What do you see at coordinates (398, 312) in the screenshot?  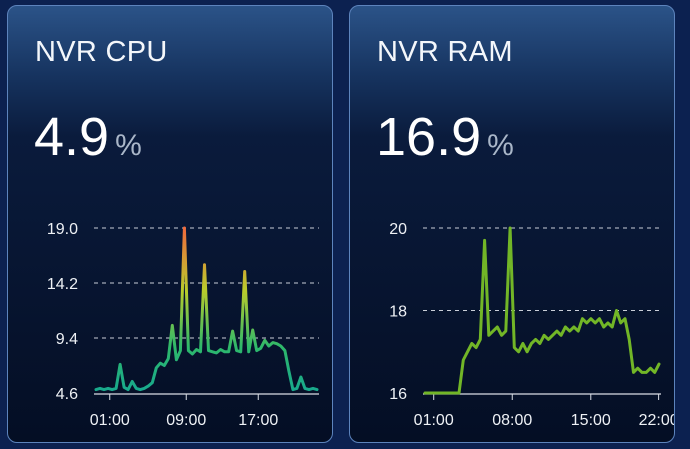 I see `y-tick-label: 18` at bounding box center [398, 312].